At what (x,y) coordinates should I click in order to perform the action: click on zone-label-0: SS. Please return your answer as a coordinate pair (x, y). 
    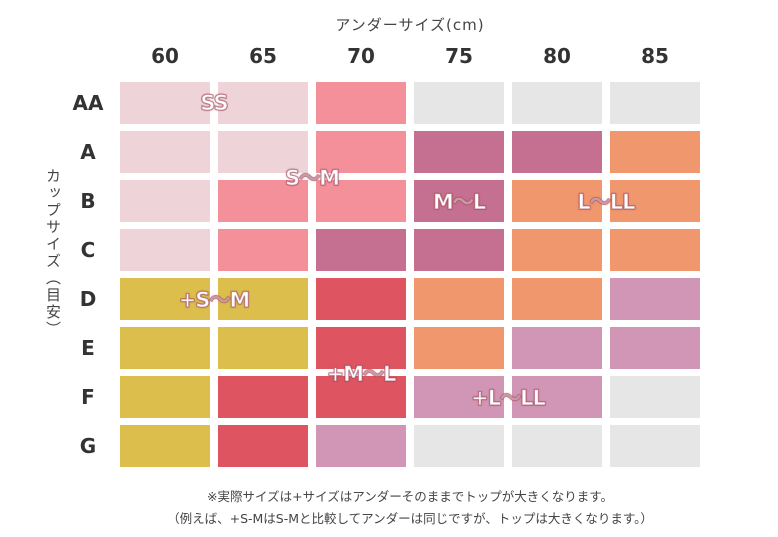
    Looking at the image, I should click on (215, 102).